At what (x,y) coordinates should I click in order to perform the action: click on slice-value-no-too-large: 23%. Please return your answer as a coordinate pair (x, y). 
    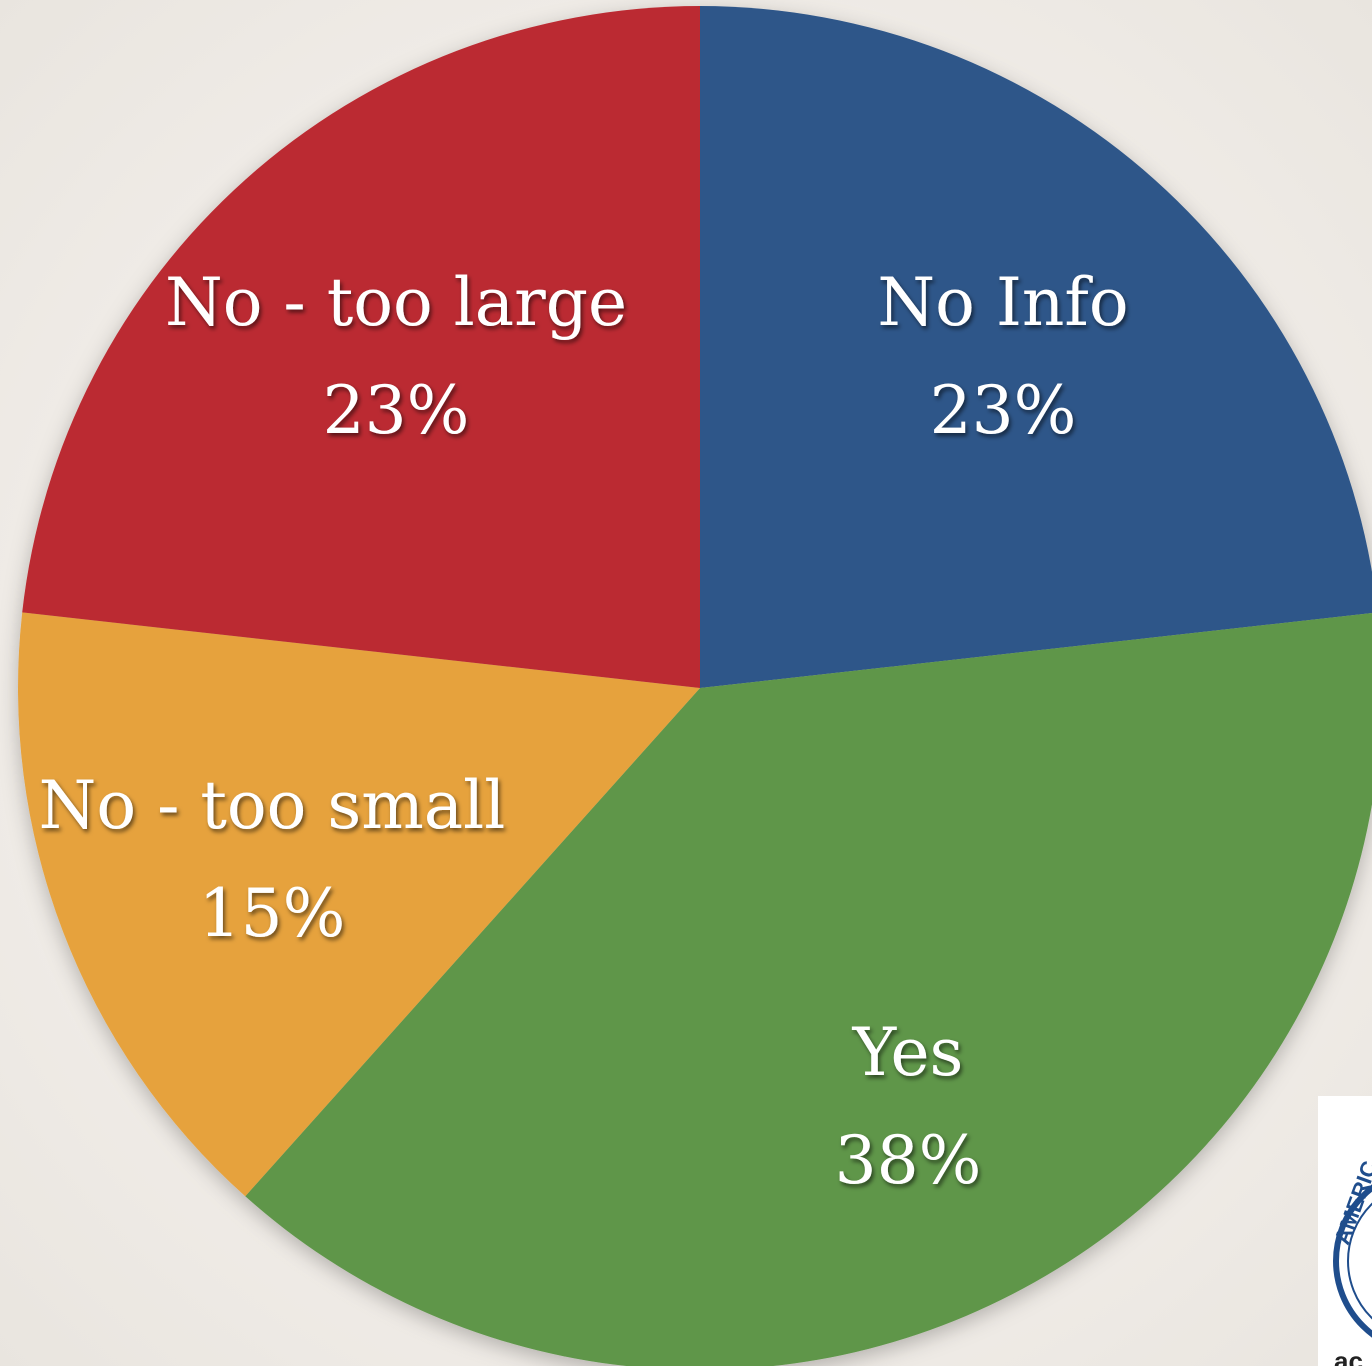
    Looking at the image, I should click on (396, 410).